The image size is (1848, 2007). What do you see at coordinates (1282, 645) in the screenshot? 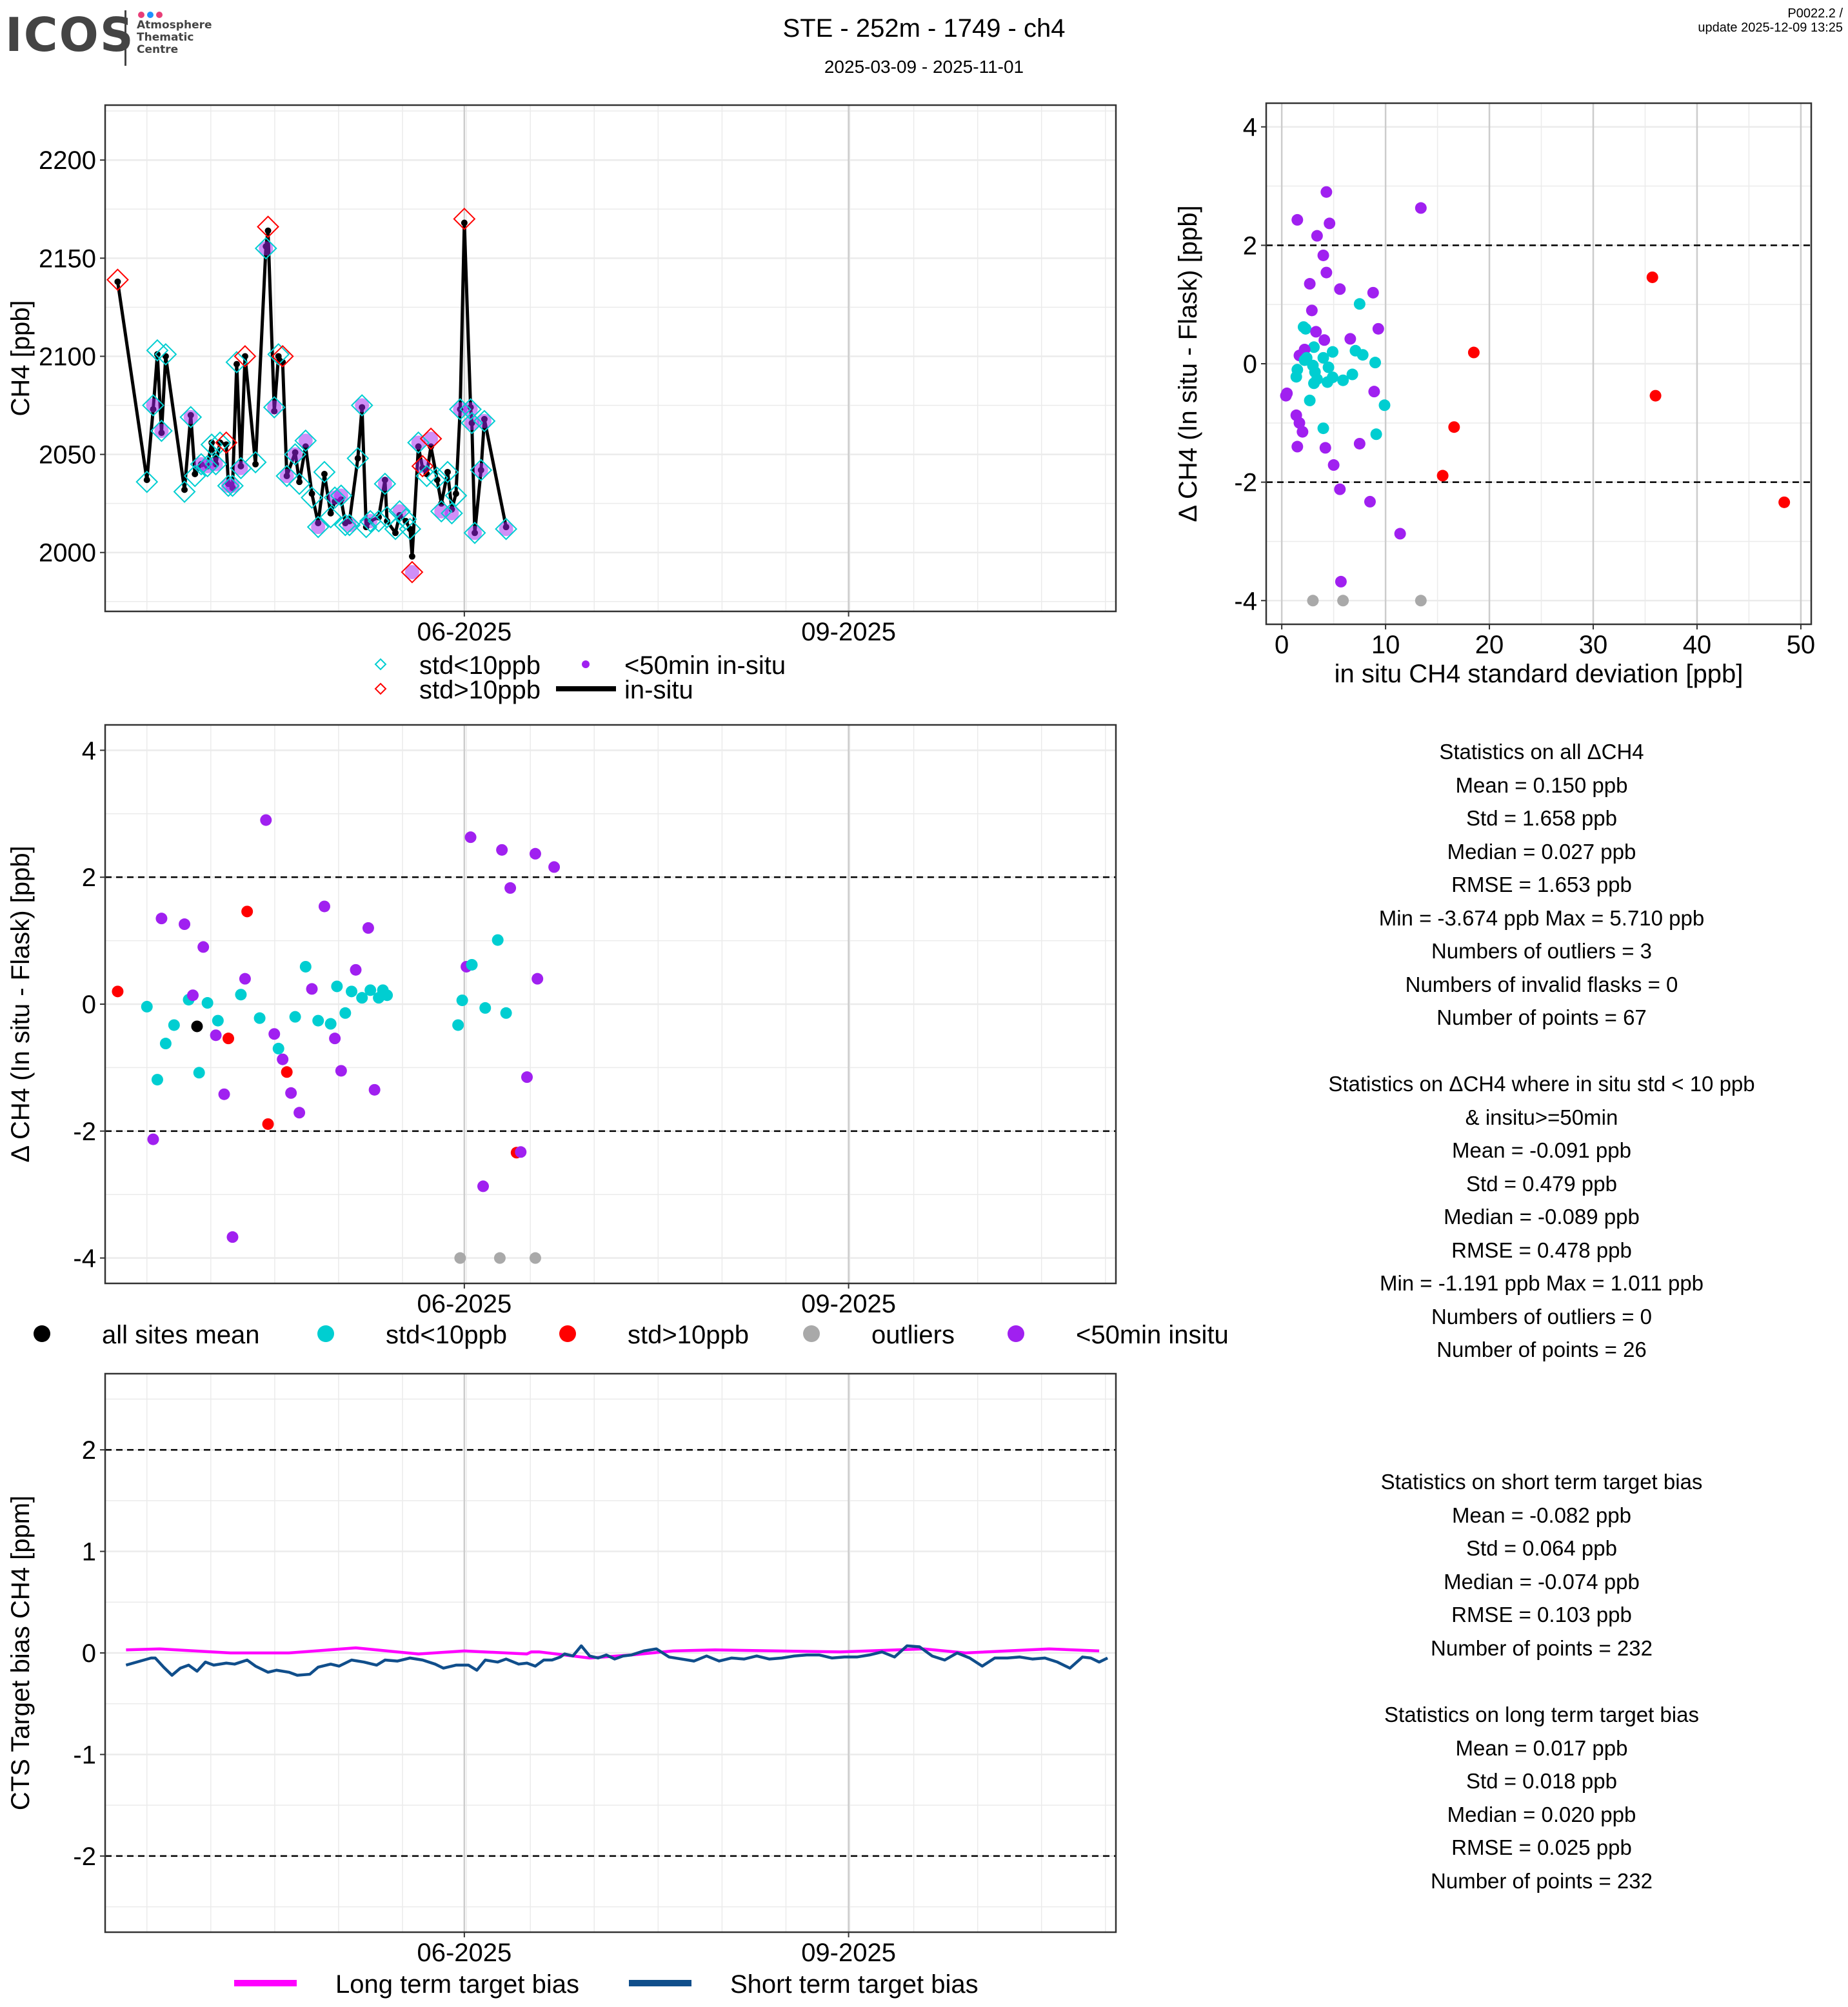
I see `x-tick-label: 0` at bounding box center [1282, 645].